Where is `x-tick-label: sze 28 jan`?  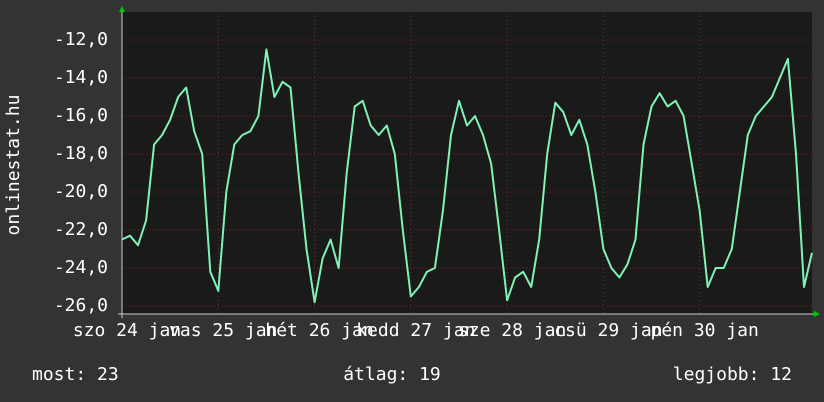 x-tick-label: sze 28 jan is located at coordinates (512, 330).